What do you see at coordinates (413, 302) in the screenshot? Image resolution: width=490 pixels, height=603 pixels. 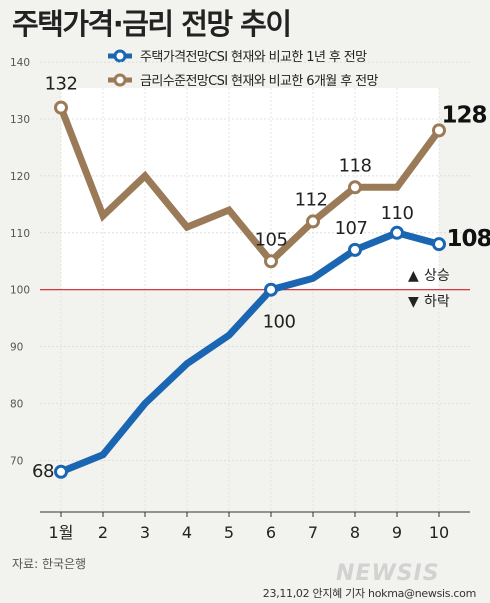 I see `down-triangle-icon: ▼` at bounding box center [413, 302].